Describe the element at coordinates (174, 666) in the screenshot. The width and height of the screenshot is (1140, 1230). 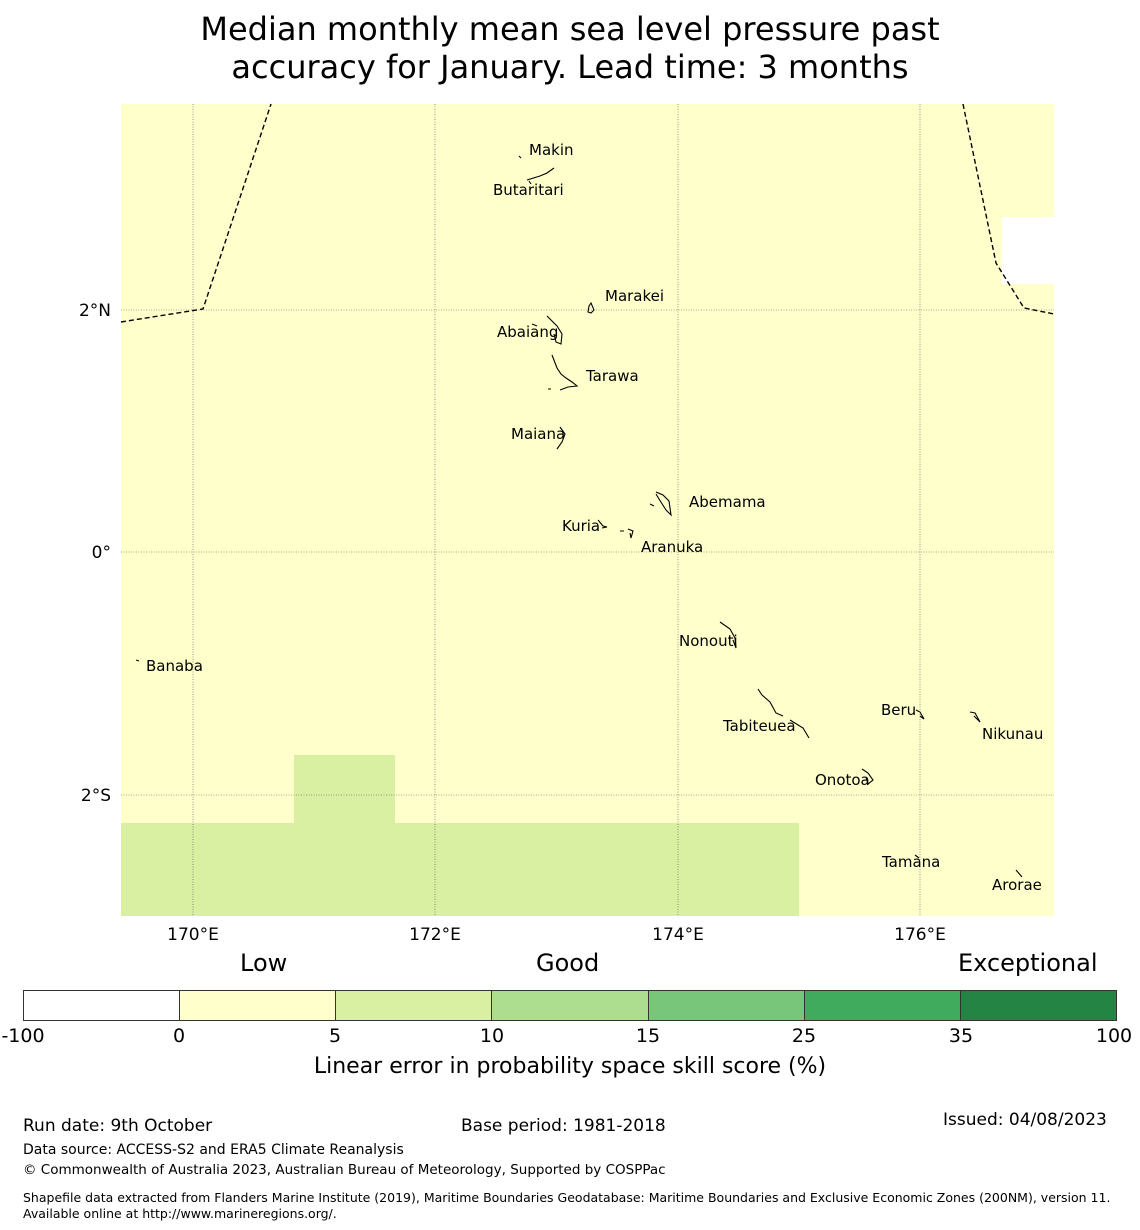
I see `label-banaba: Banaba` at that location.